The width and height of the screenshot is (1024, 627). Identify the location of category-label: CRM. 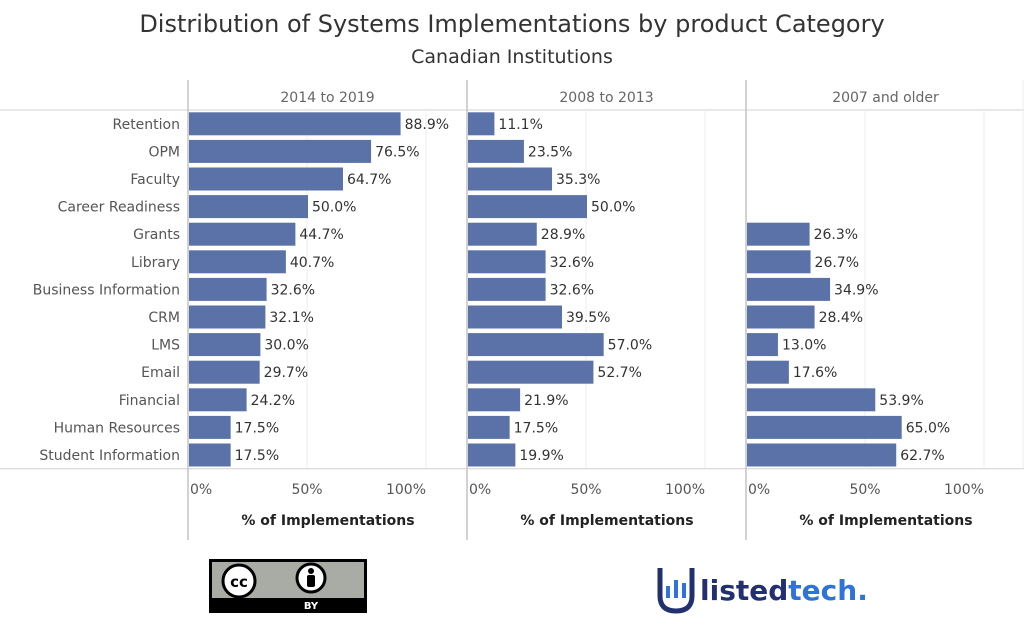
(164, 318).